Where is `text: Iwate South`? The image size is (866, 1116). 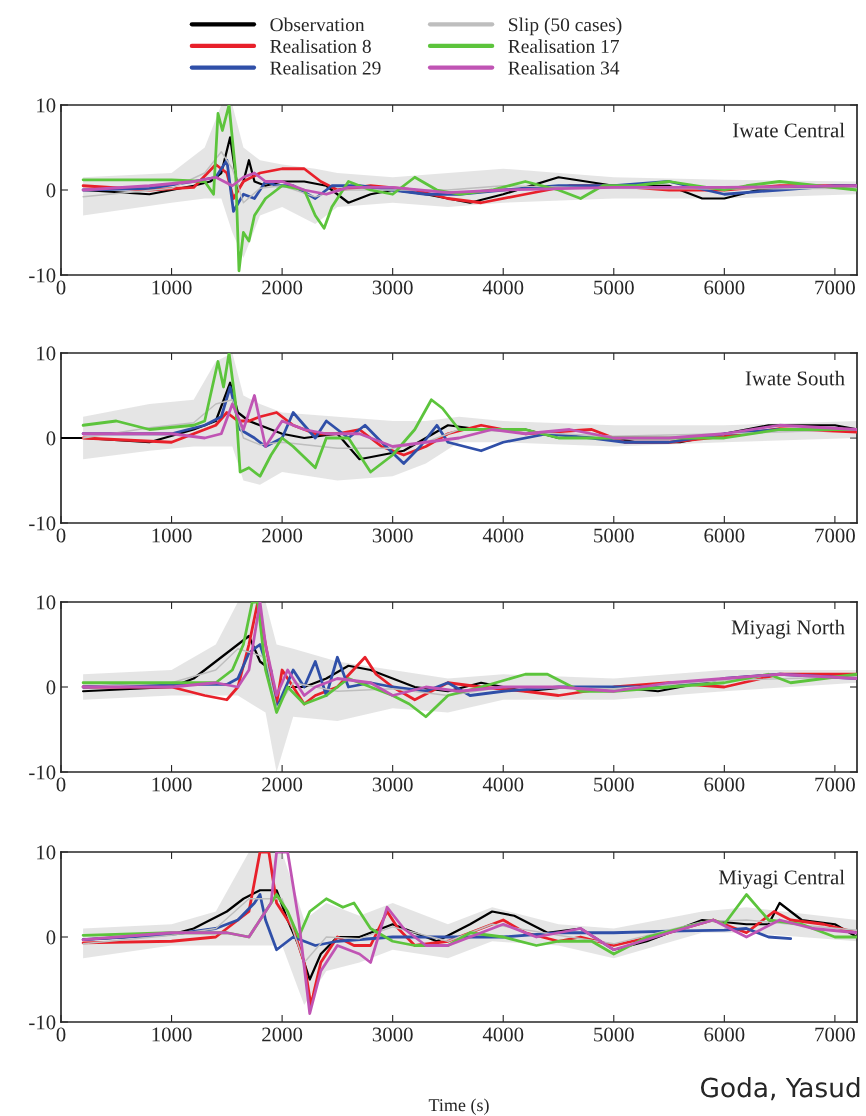
text: Iwate South is located at coordinates (795, 378).